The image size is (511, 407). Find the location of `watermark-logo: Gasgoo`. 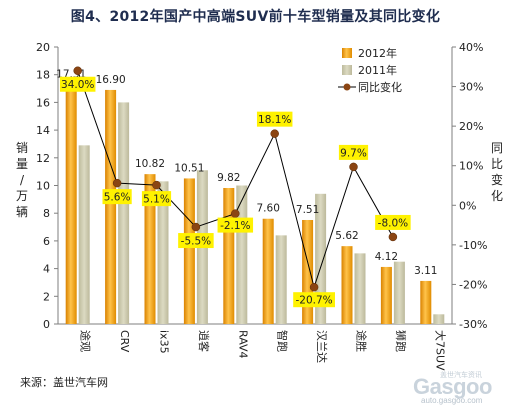

watermark-logo: Gasgoo is located at coordinates (452, 386).